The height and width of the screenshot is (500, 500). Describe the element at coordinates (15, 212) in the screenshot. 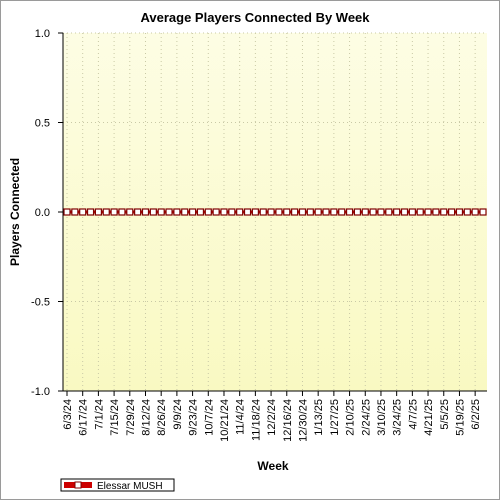

I see `y-axis-title: Players Connected` at that location.